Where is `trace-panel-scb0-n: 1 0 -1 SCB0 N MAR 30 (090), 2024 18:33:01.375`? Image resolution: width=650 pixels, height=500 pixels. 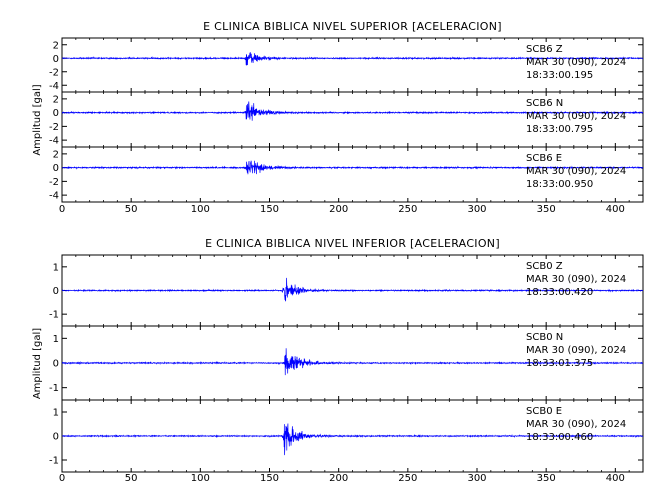 trace-panel-scb0-n: 1 0 -1 SCB0 N MAR 30 (090), 2024 18:33:01.375 is located at coordinates (346, 363).